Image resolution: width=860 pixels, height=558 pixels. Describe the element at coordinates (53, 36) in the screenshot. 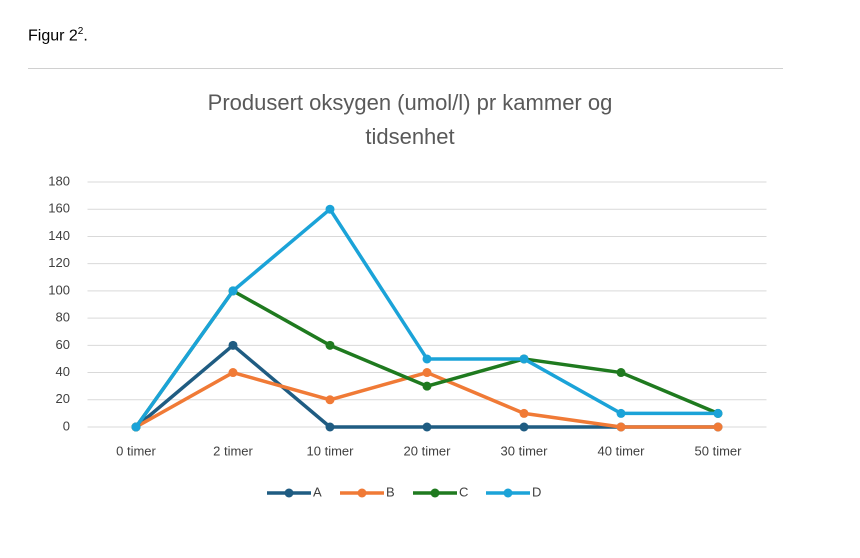

I see `caption-text: Figur 2` at that location.